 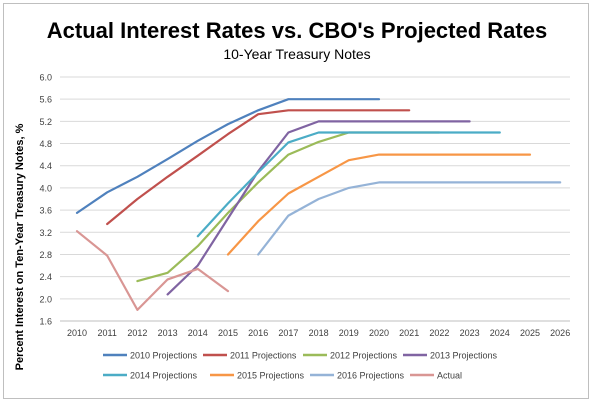 What do you see at coordinates (409, 333) in the screenshot?
I see `x-tick-label: 2021` at bounding box center [409, 333].